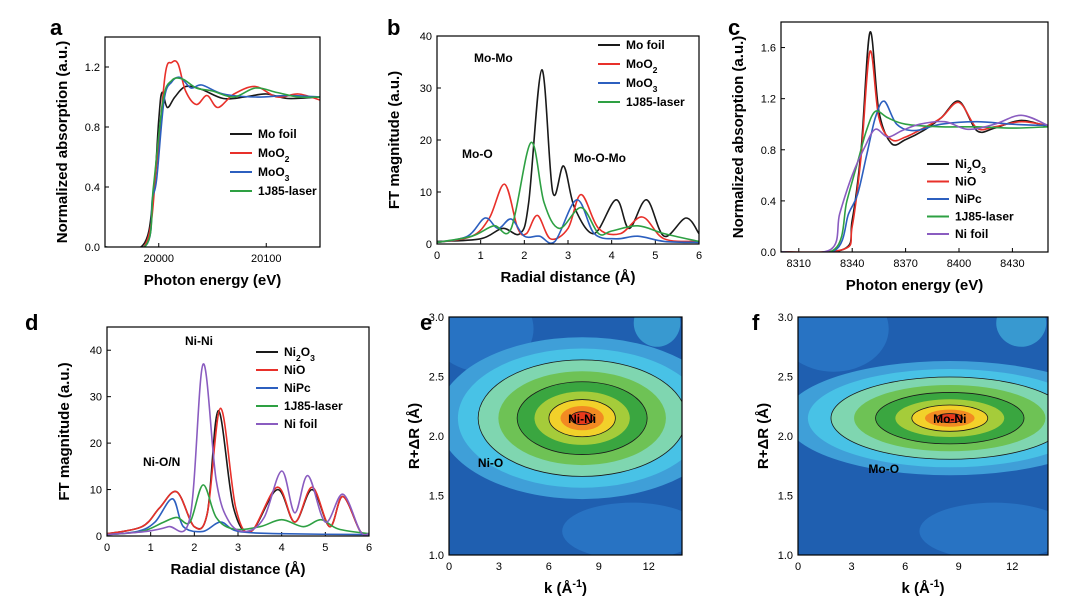 Image resolution: width=1080 pixels, height=612 pixels. What do you see at coordinates (768, 49) in the screenshot?
I see `y-tick-label: 1.6` at bounding box center [768, 49].